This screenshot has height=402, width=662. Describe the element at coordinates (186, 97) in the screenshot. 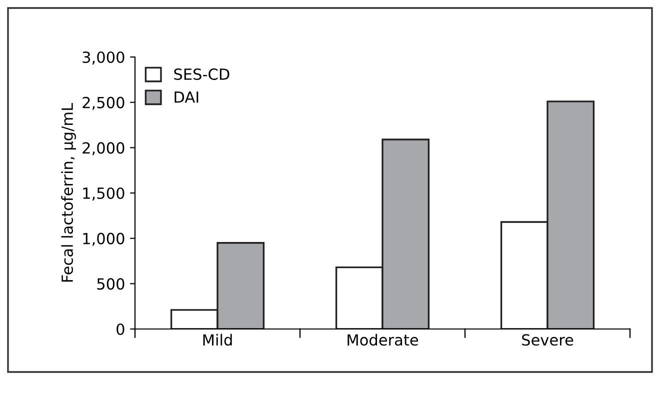

I see `legend-label: DAI` at that location.